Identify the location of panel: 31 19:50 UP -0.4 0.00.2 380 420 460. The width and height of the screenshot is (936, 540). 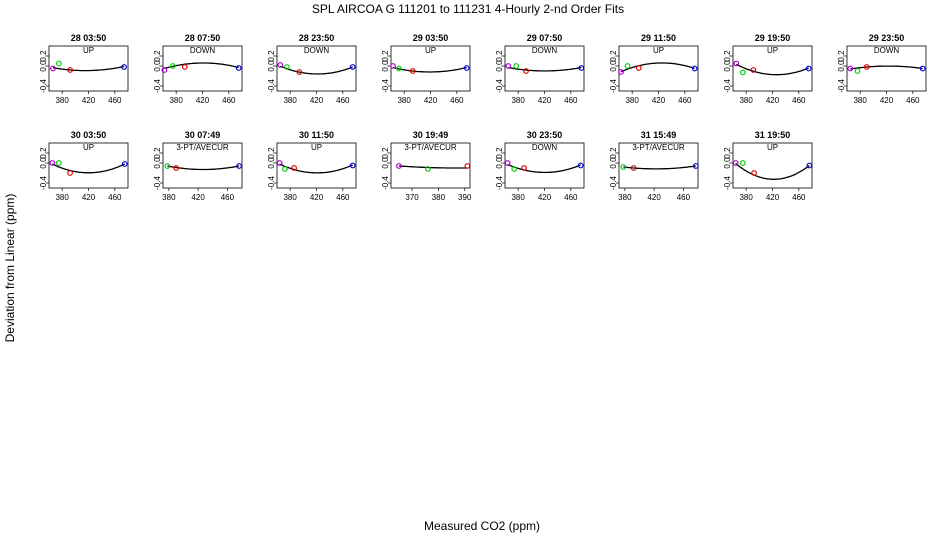
(768, 166).